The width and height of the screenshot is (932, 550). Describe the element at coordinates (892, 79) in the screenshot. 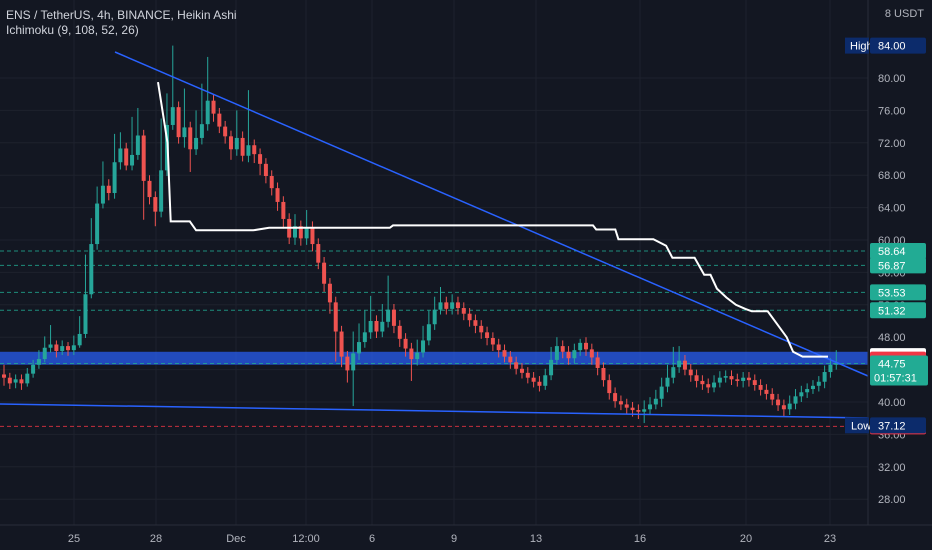

I see `price-tick-label: 80.00` at that location.